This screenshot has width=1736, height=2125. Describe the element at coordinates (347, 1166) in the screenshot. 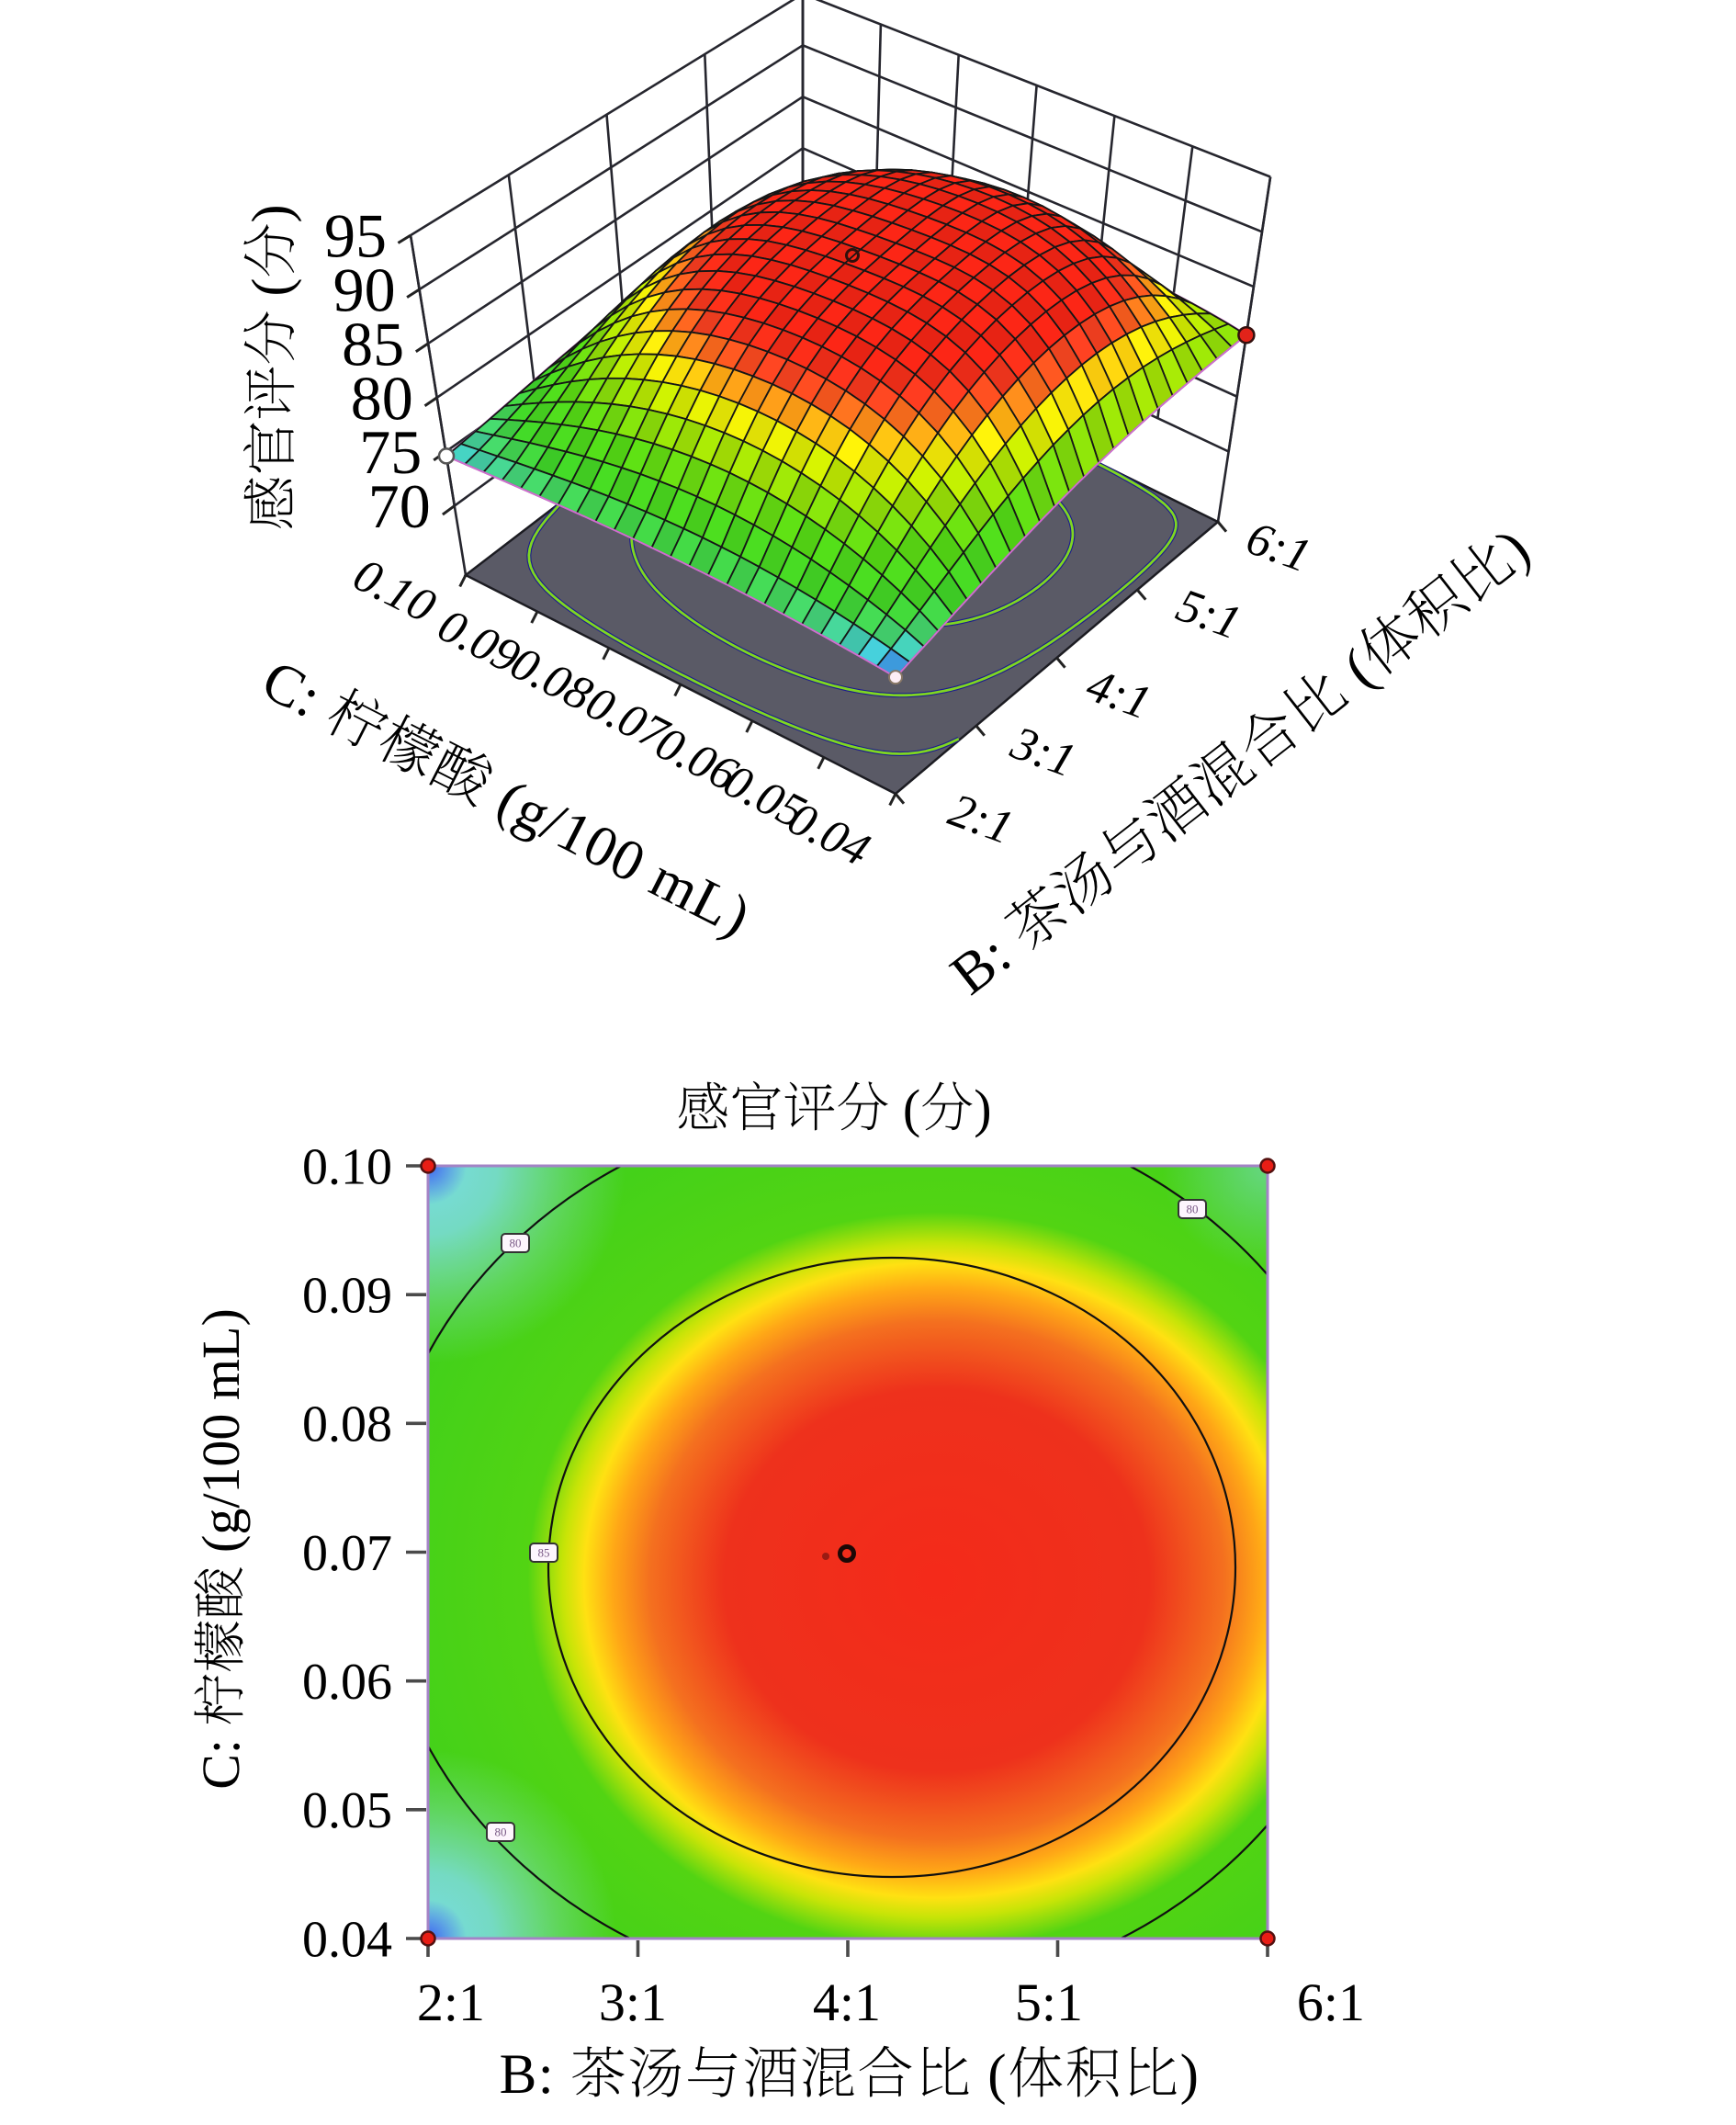

I see `svg-text: 0.10` at that location.